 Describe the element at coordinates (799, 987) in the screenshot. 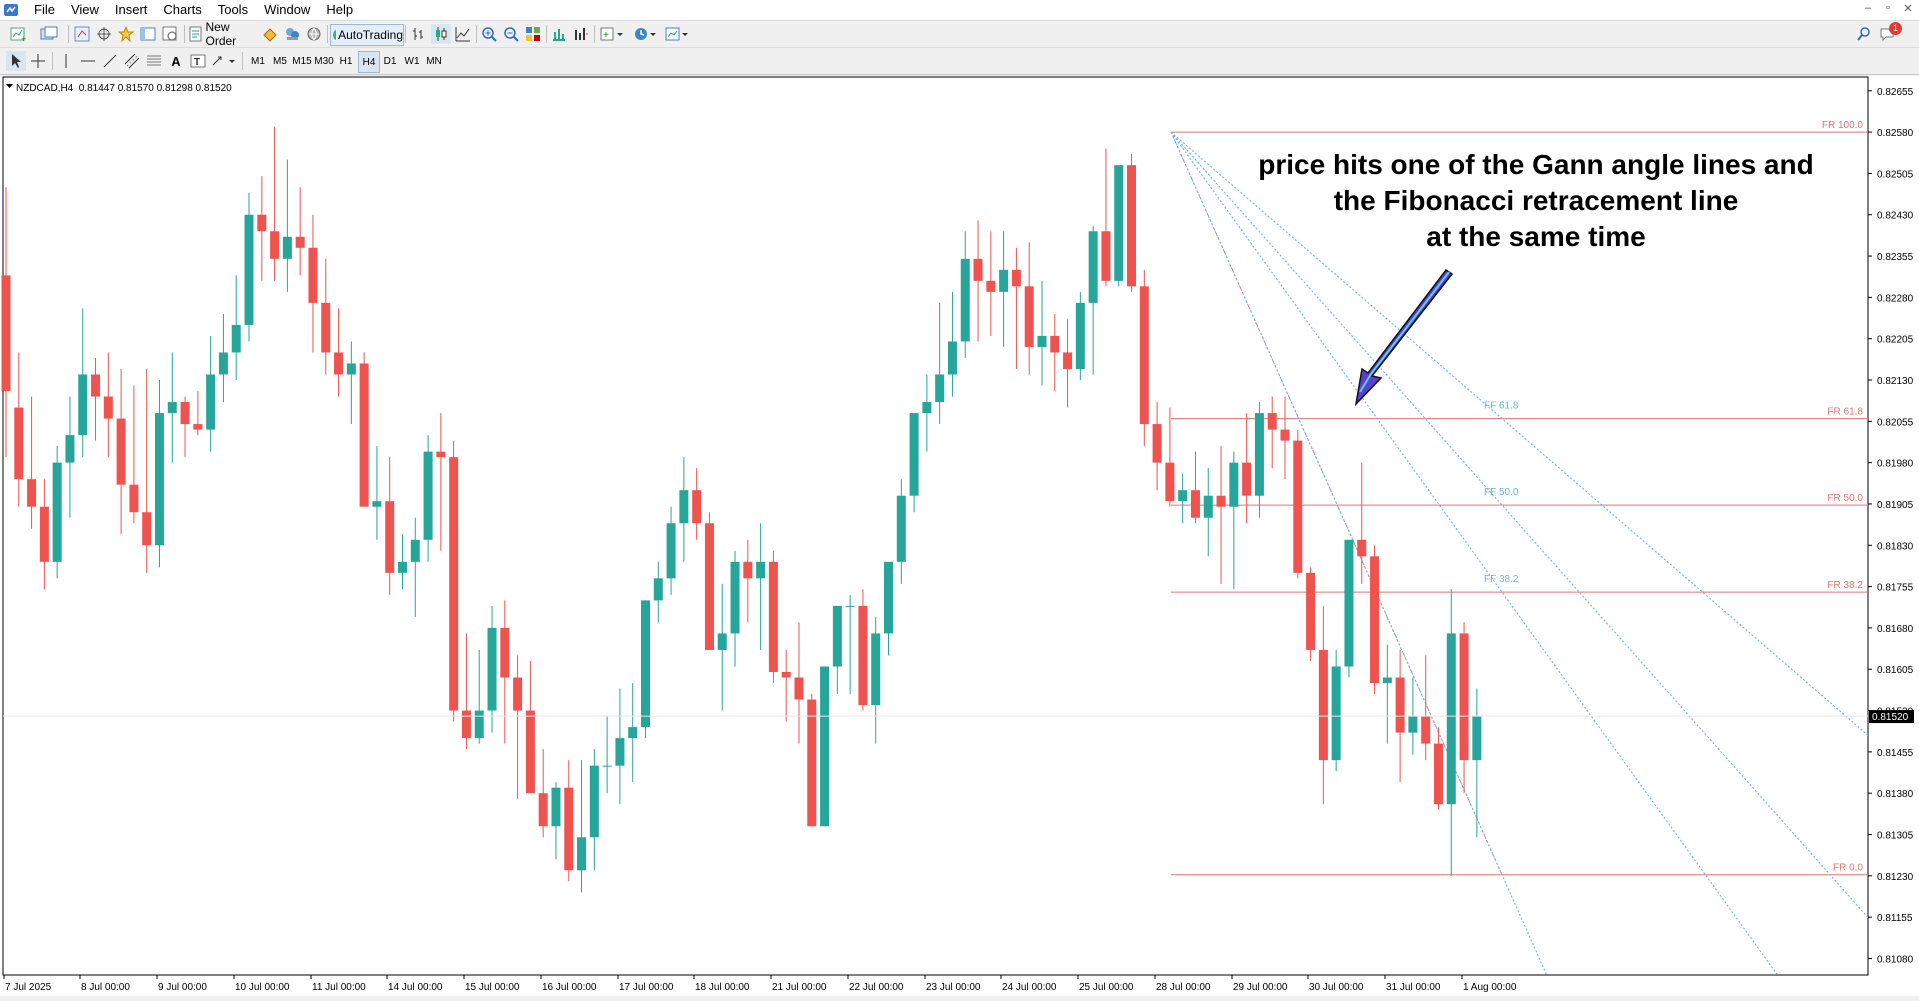

I see `time-tick-label: 21 Jul 00:00` at that location.